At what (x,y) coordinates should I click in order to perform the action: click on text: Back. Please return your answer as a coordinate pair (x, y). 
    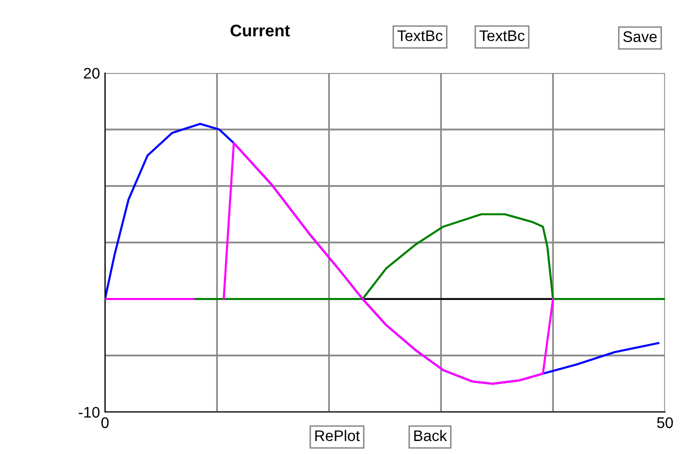
    Looking at the image, I should click on (431, 436).